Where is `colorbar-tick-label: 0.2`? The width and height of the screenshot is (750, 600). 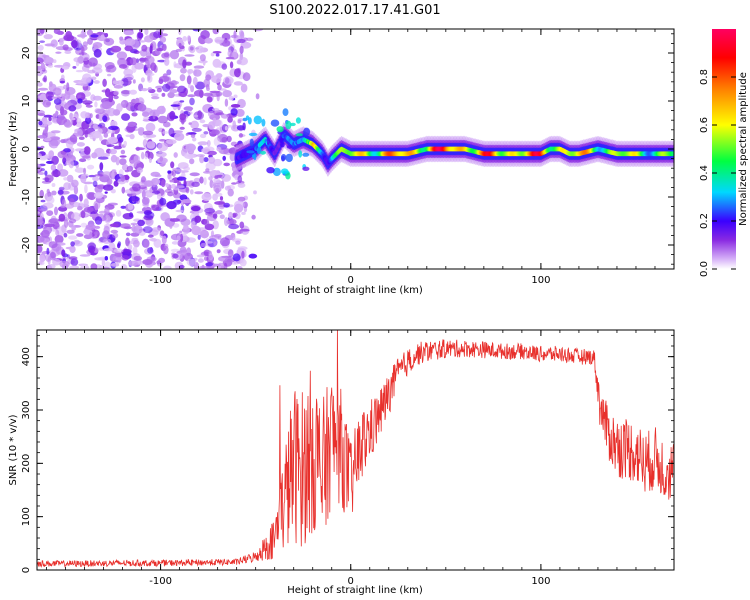
colorbar-tick-label: 0.2 is located at coordinates (704, 221).